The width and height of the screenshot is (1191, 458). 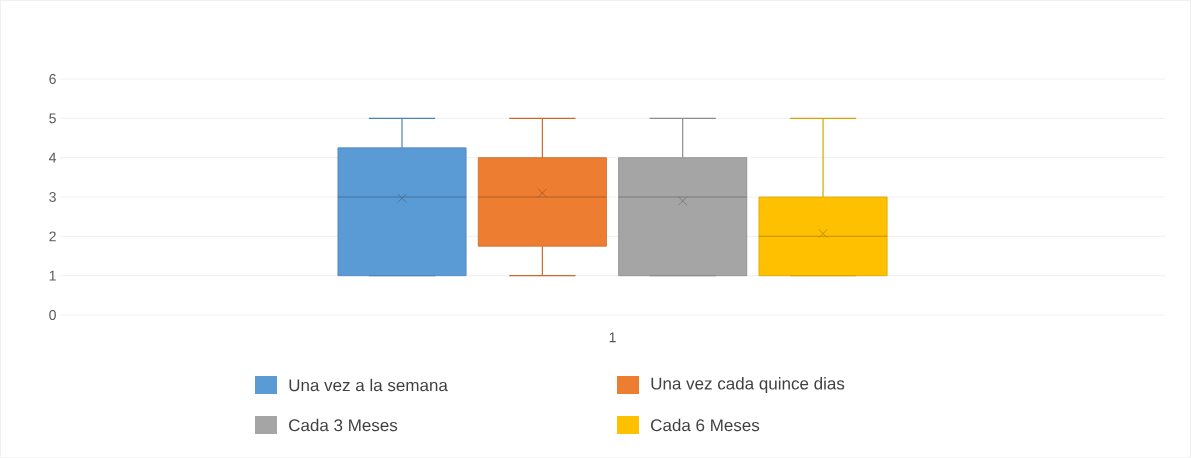 I want to click on y-tick-label: 0, so click(x=52, y=315).